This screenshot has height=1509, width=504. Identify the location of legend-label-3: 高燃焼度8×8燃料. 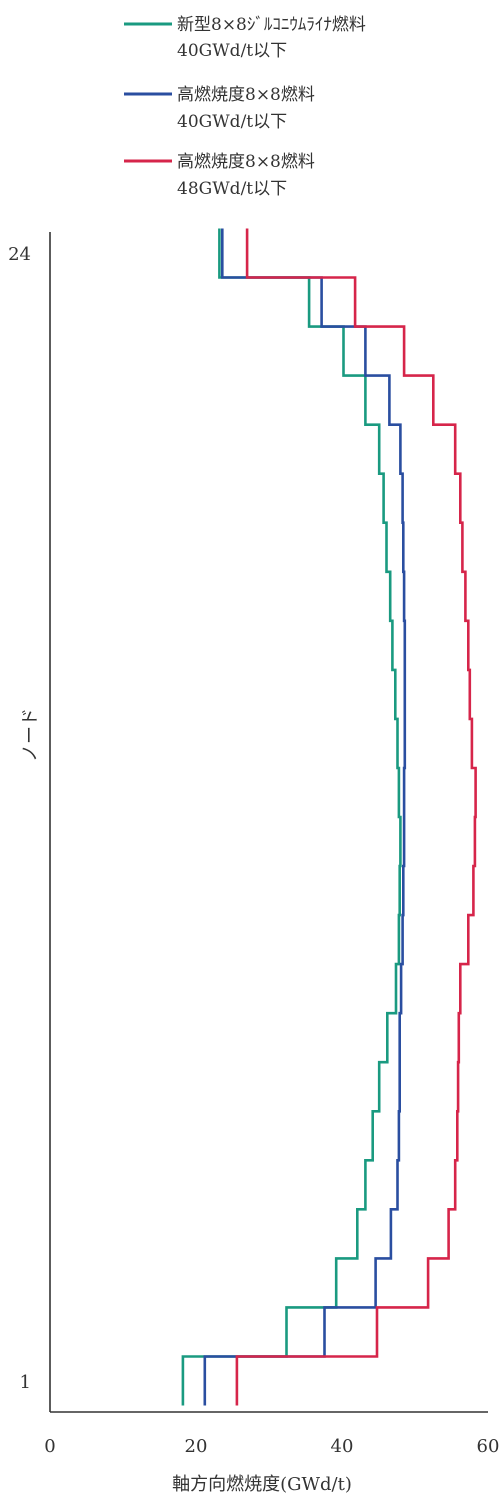
(246, 162).